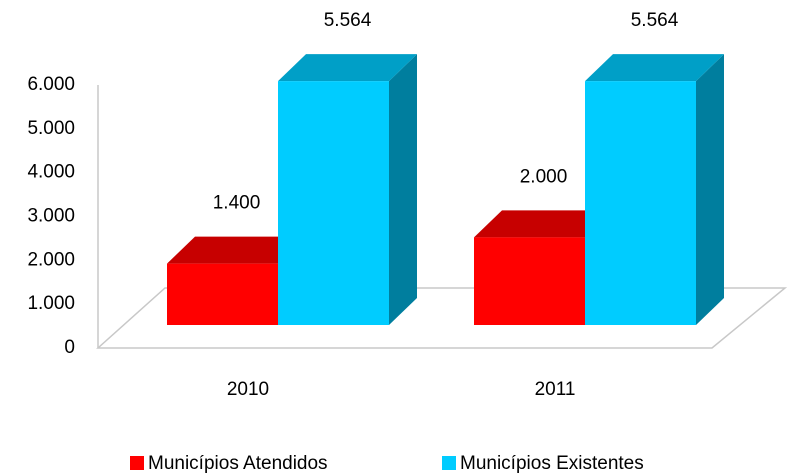 The height and width of the screenshot is (475, 795). What do you see at coordinates (544, 176) in the screenshot?
I see `data-label: 2.000` at bounding box center [544, 176].